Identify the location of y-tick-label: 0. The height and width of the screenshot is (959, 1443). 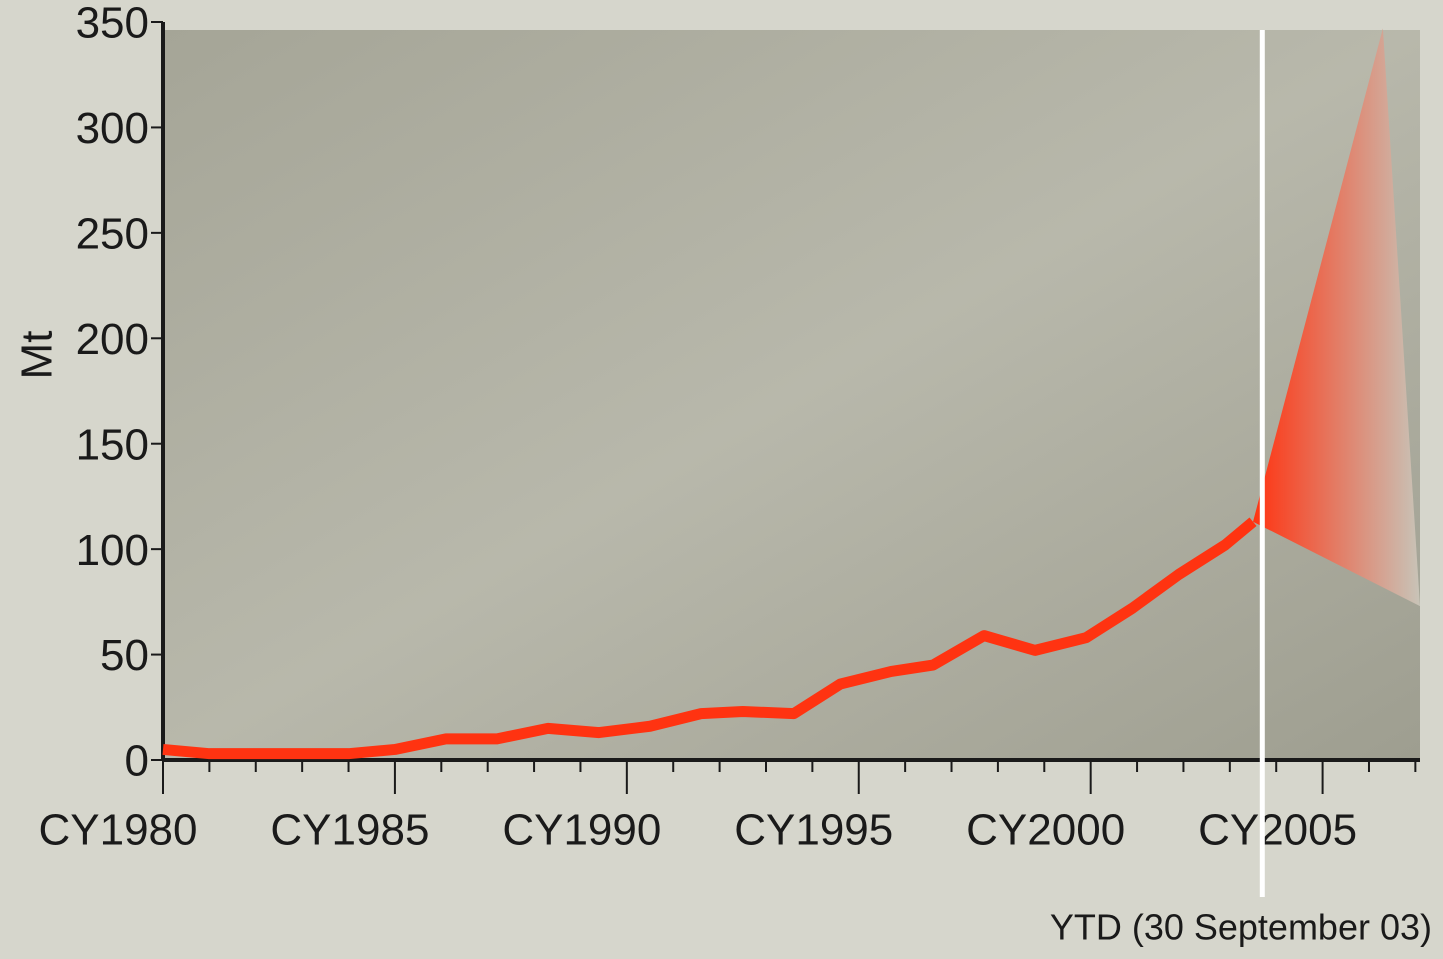
(137, 761).